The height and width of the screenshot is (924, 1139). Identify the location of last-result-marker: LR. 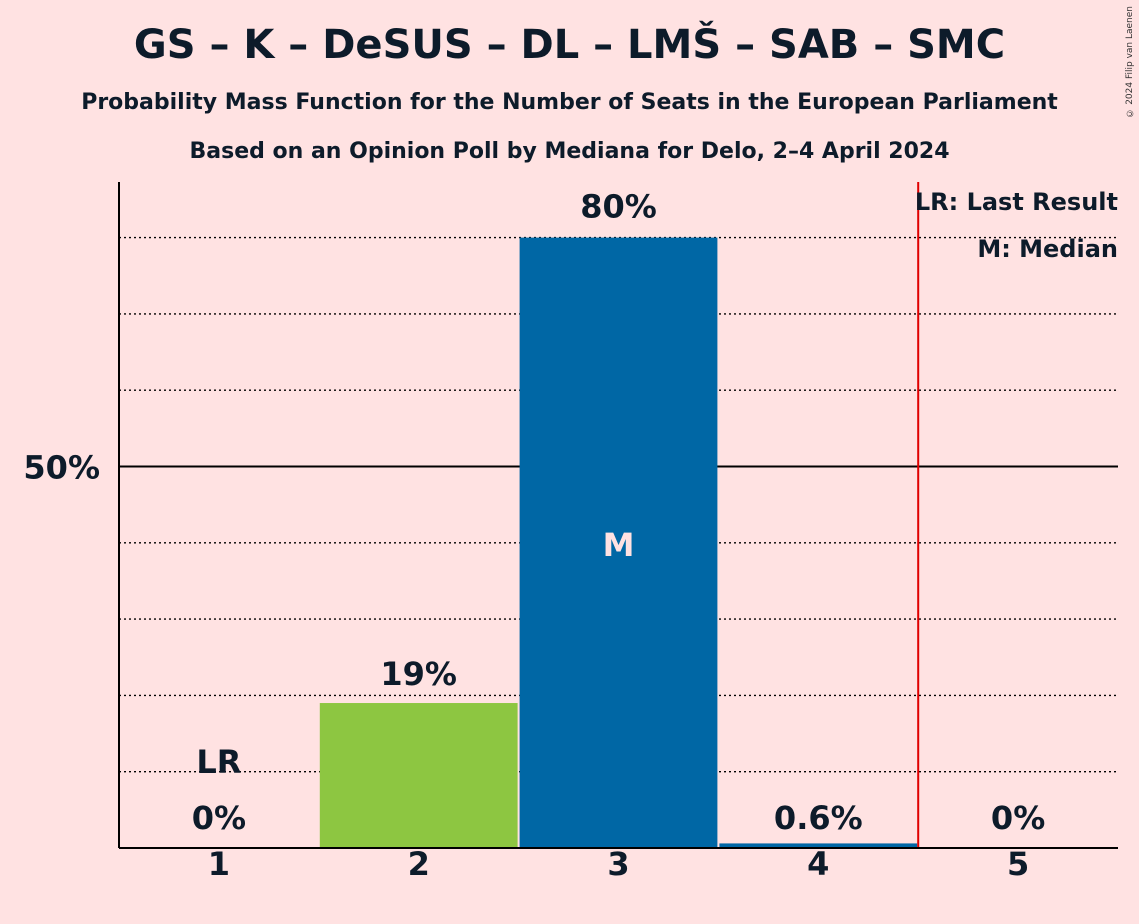
(218, 762).